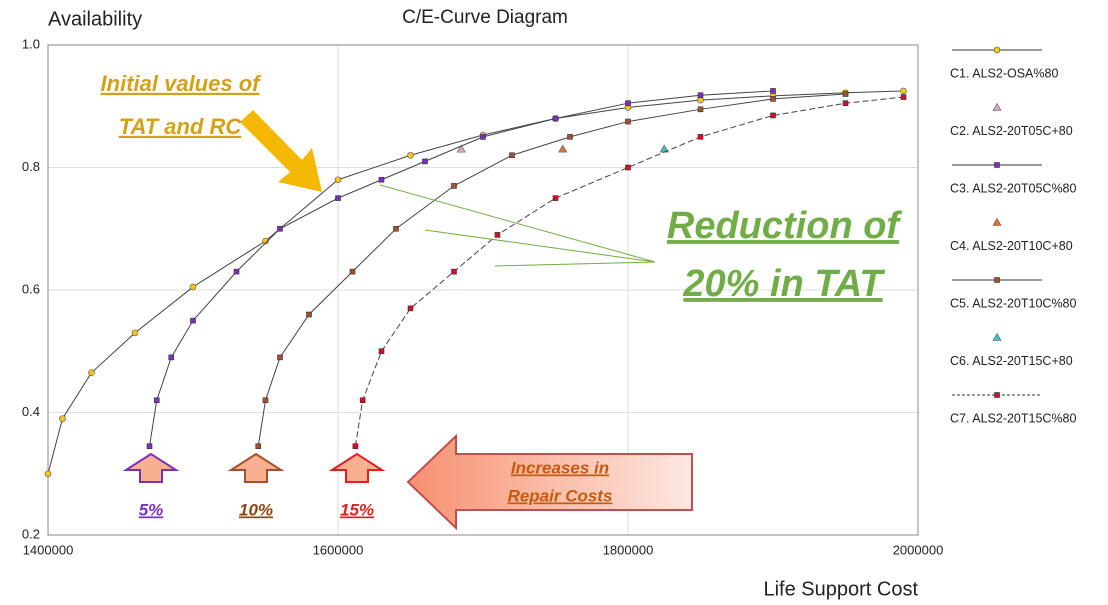 This screenshot has width=1108, height=605. I want to click on y-tick-label: 0.4, so click(31, 411).